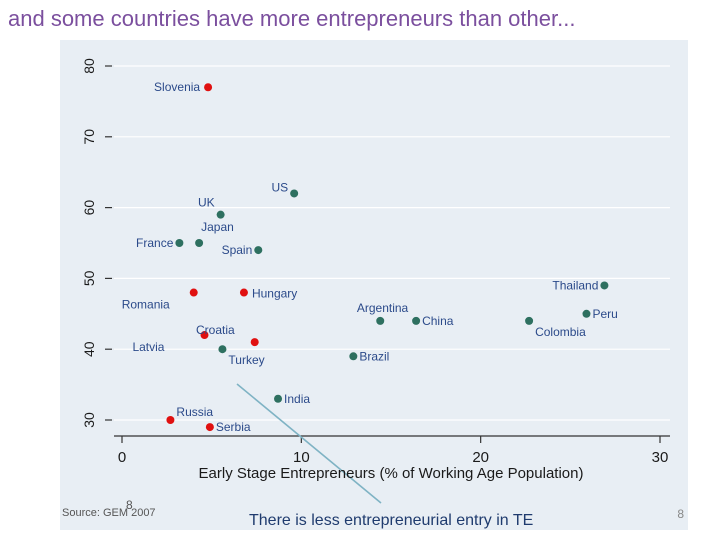 The width and height of the screenshot is (720, 540). What do you see at coordinates (353, 356) in the screenshot?
I see `point-brazil` at bounding box center [353, 356].